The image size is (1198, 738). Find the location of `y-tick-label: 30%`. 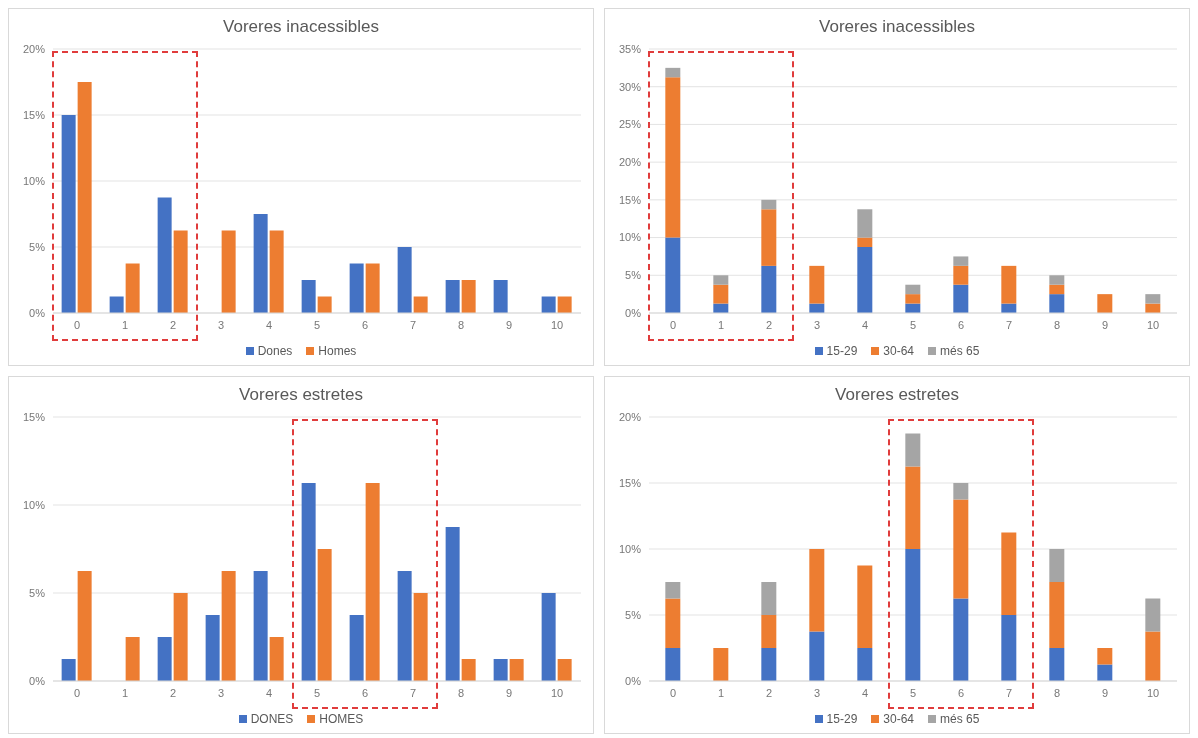

y-tick-label: 30% is located at coordinates (630, 86).